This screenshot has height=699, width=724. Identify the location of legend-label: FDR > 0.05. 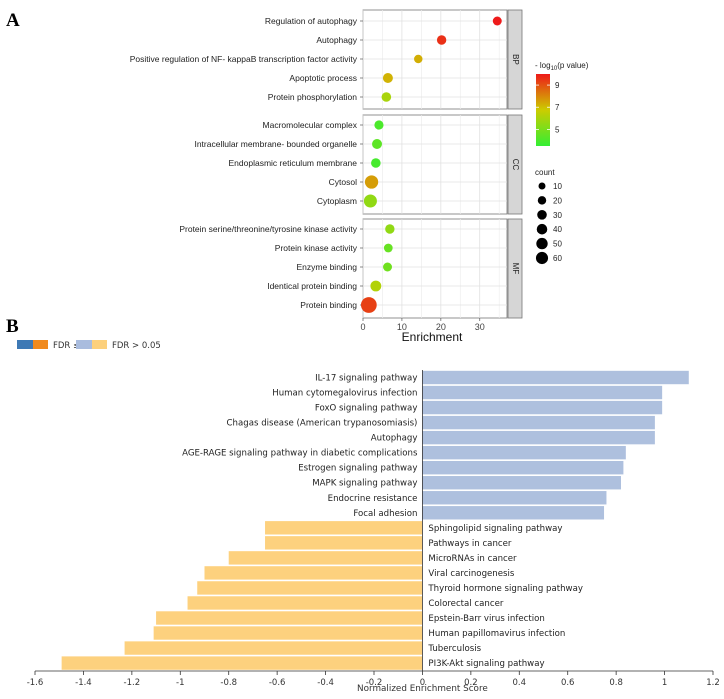
(136, 346).